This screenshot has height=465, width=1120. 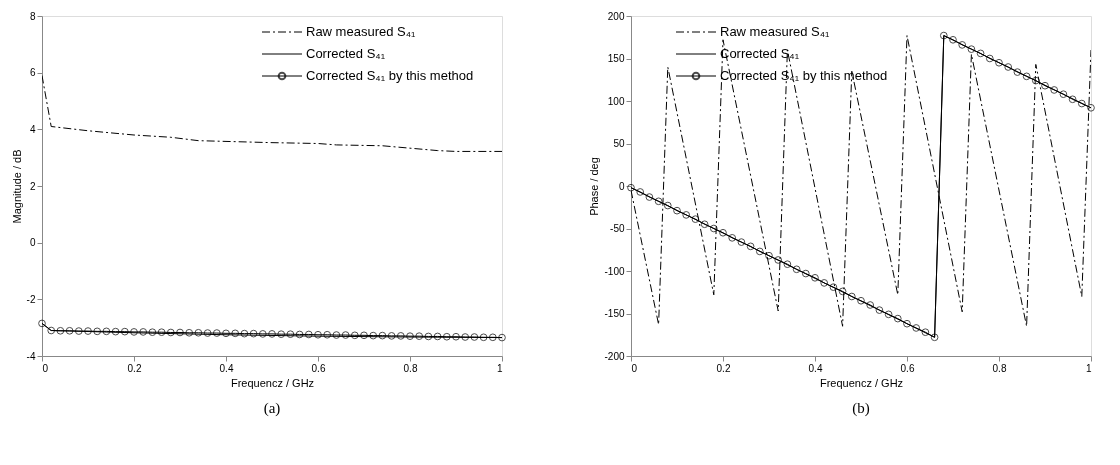 What do you see at coordinates (614, 313) in the screenshot?
I see `y-tick-label: -150` at bounding box center [614, 313].